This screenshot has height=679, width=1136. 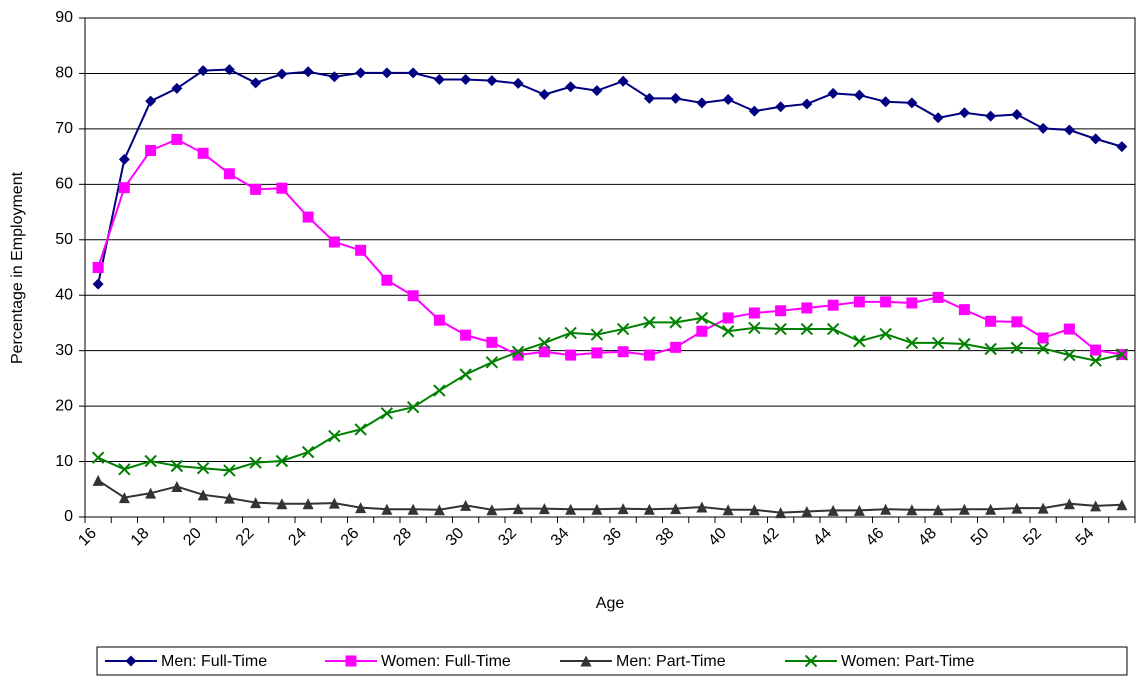 What do you see at coordinates (68, 516) in the screenshot?
I see `y-tick-label: 0` at bounding box center [68, 516].